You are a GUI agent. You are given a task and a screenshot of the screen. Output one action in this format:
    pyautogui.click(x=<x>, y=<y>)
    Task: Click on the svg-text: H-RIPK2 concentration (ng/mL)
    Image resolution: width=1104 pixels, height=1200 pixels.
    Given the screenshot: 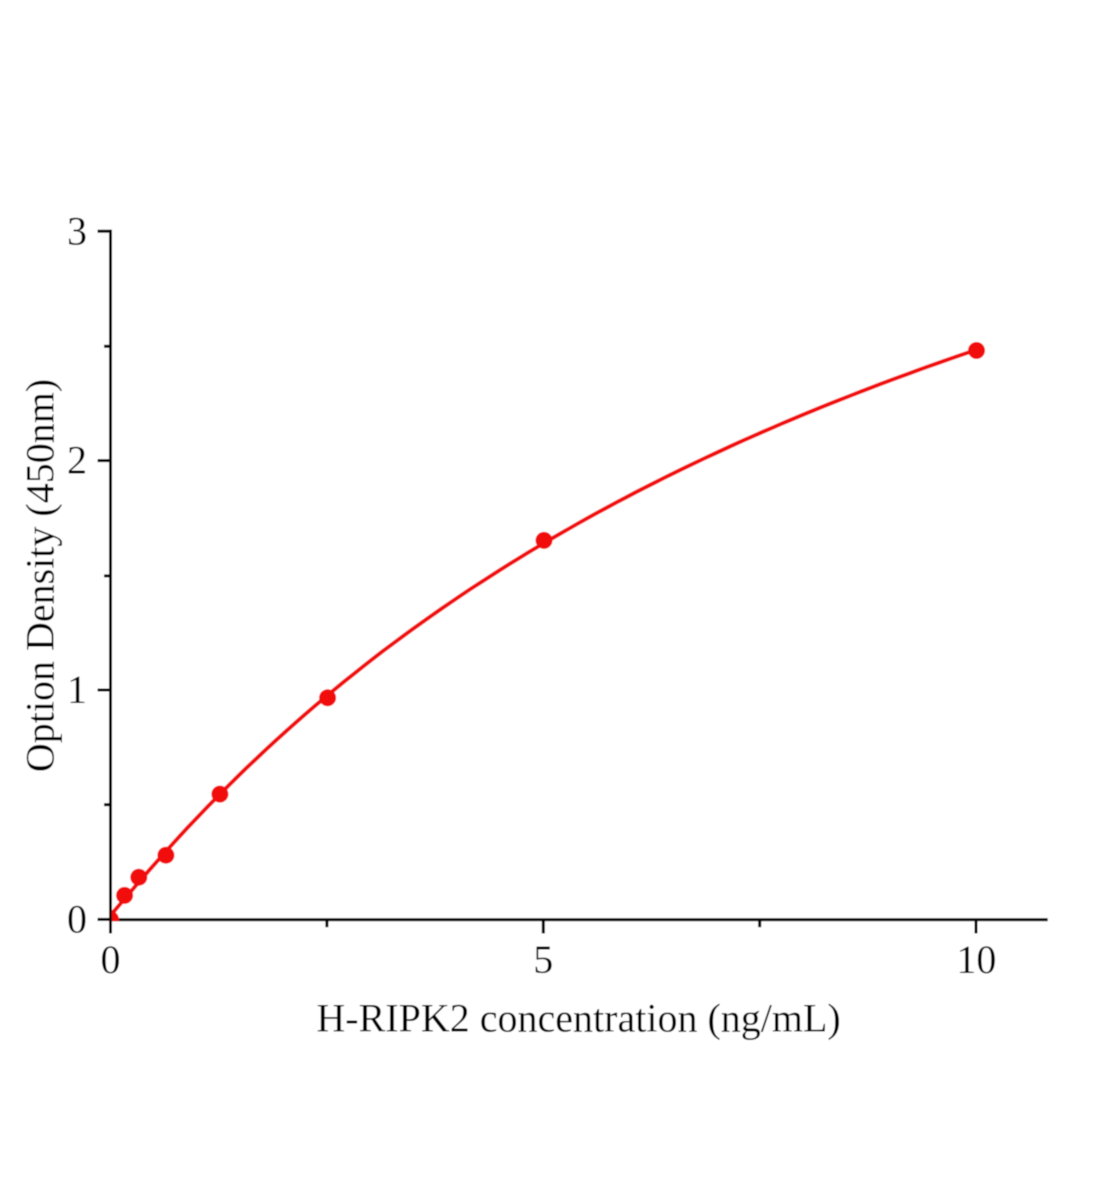 What is the action you would take?
    pyautogui.click(x=578, y=1018)
    